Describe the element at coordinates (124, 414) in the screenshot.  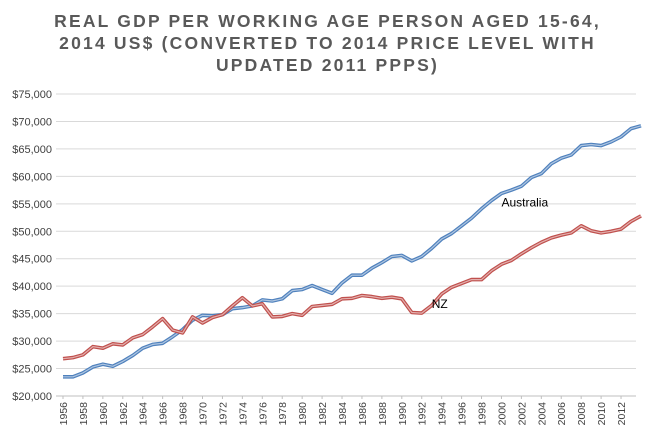
I see `x-tick-label: 1962` at that location.